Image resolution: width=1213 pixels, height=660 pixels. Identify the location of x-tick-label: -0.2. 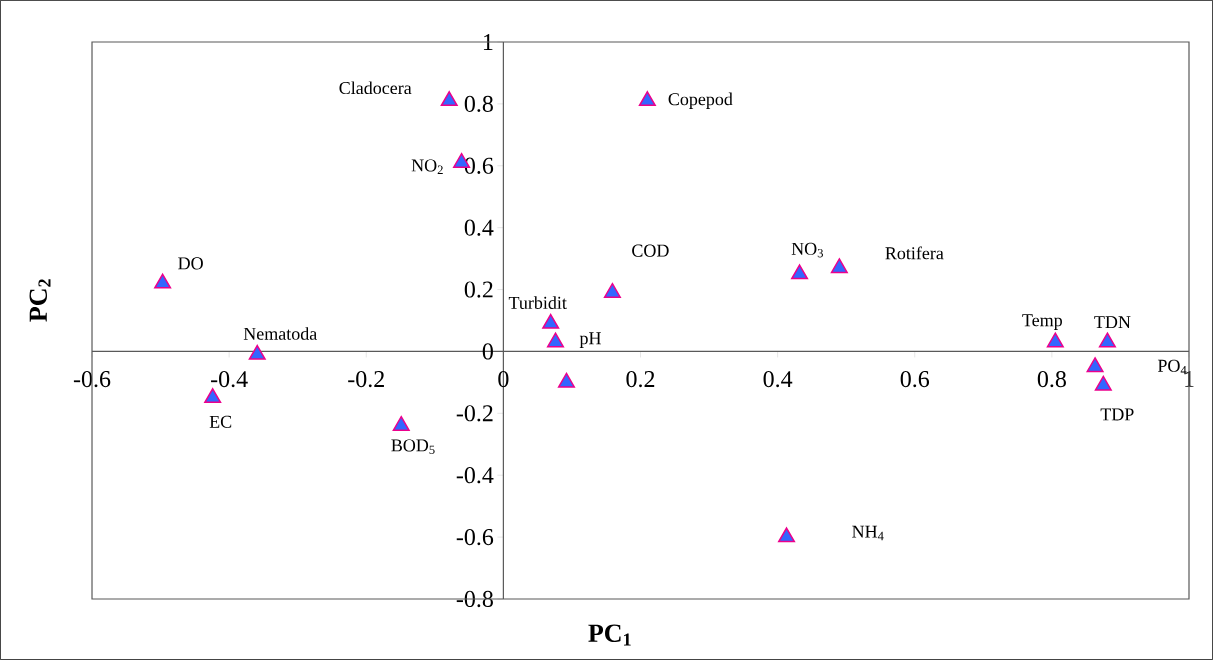
(366, 379).